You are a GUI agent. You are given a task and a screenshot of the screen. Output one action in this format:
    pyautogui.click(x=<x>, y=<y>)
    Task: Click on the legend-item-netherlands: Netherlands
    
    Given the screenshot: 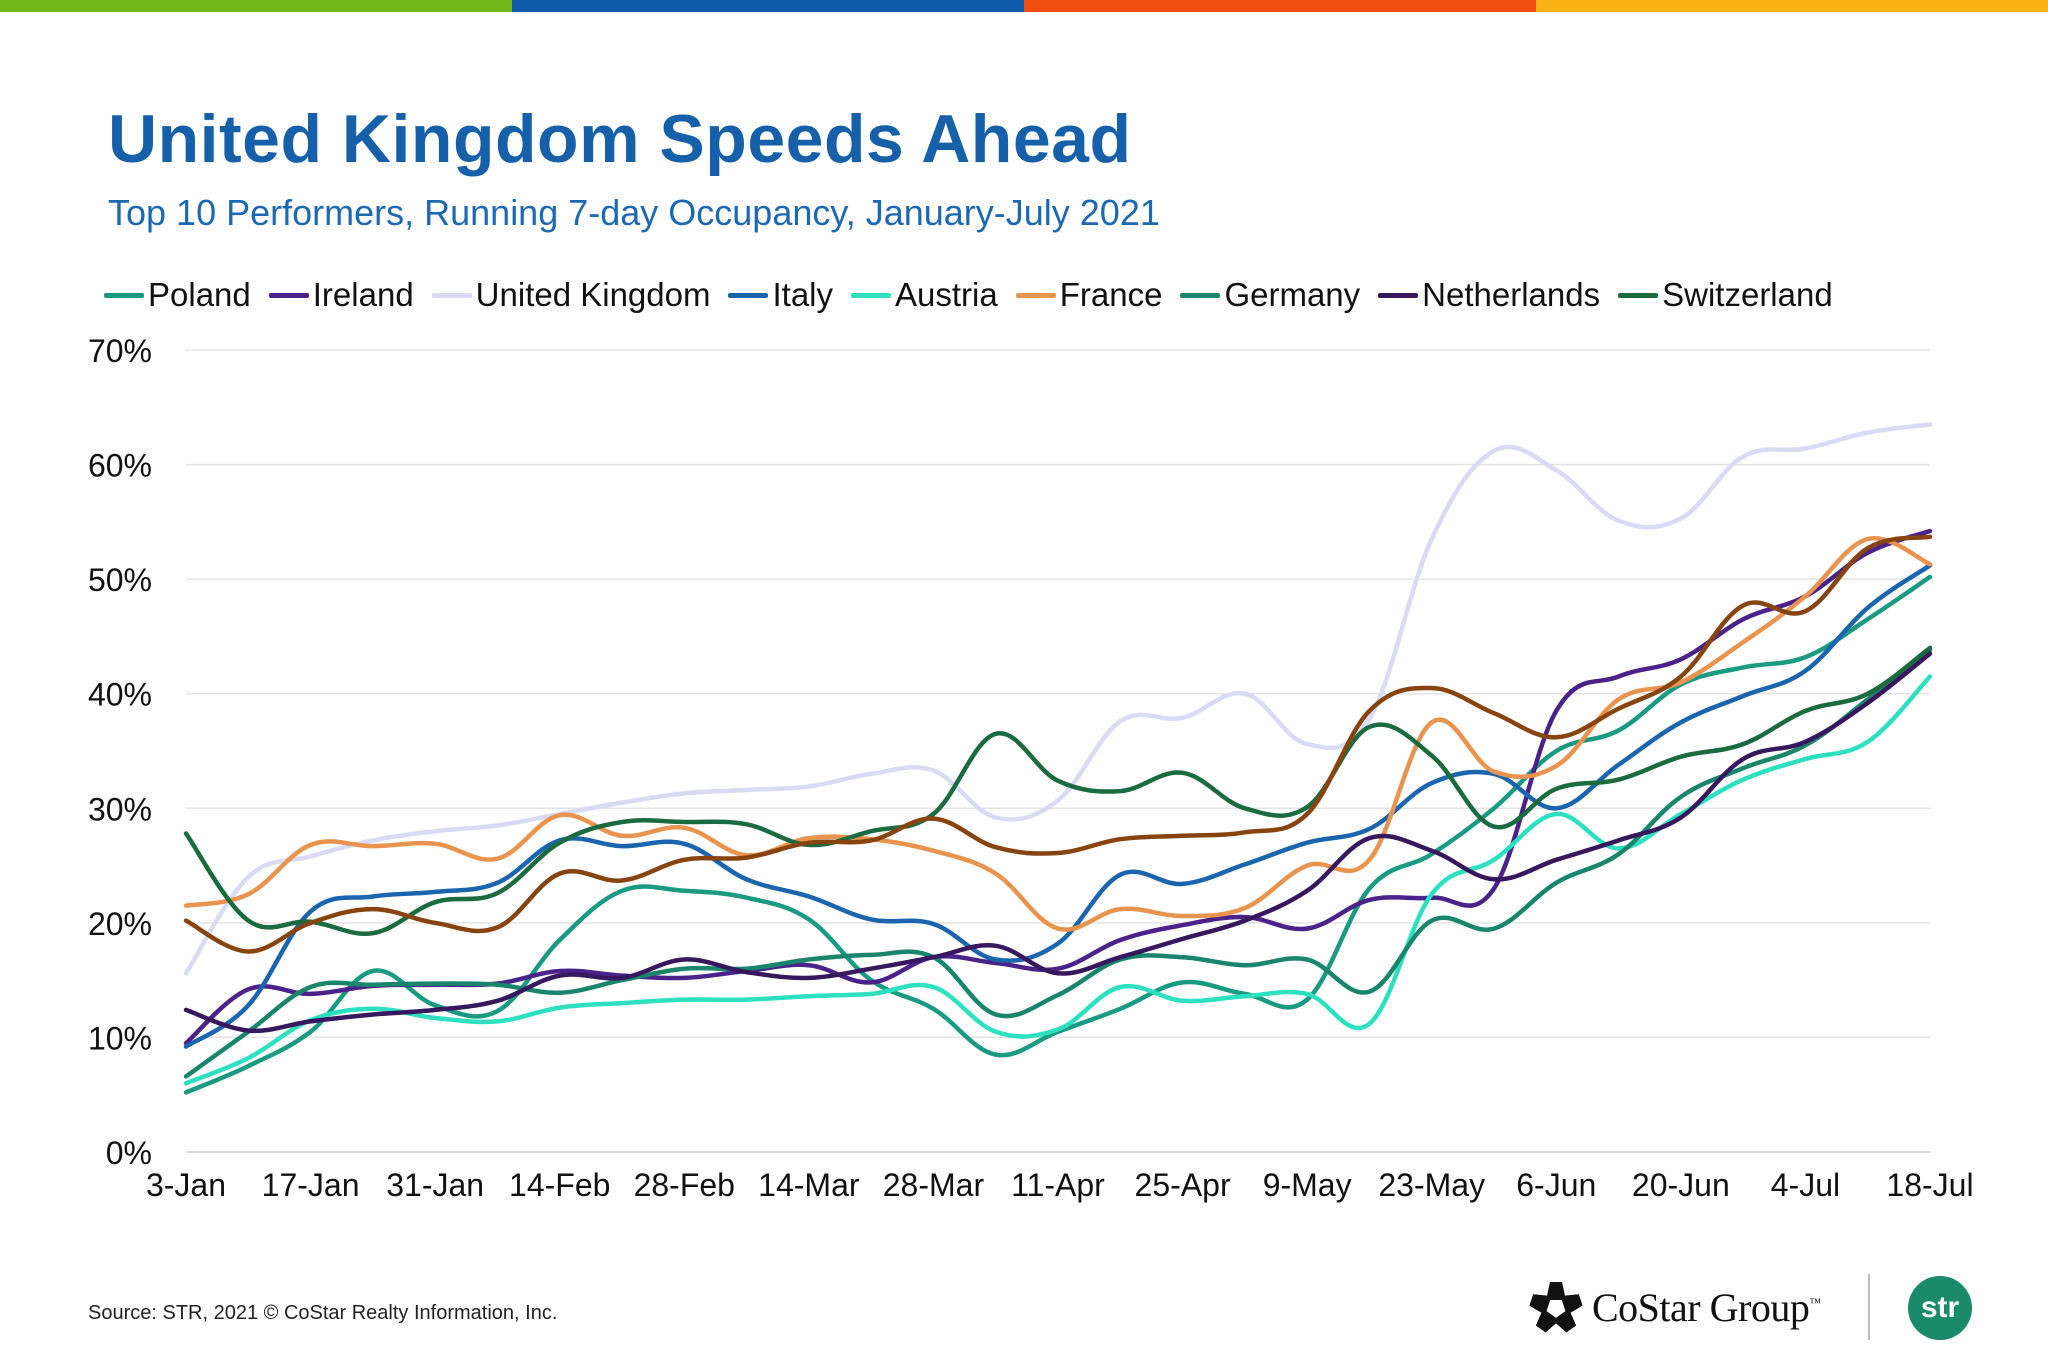 What is the action you would take?
    pyautogui.click(x=1489, y=295)
    